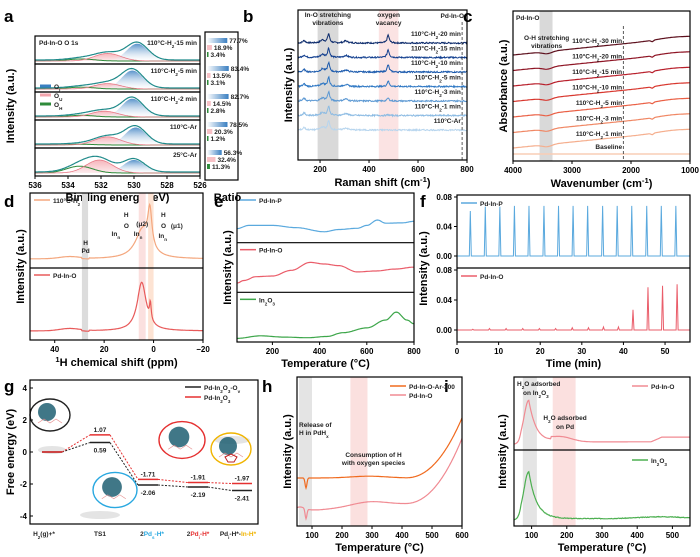 The image size is (700, 557). I want to click on condition-label: 25°C-Ar, so click(185, 155).